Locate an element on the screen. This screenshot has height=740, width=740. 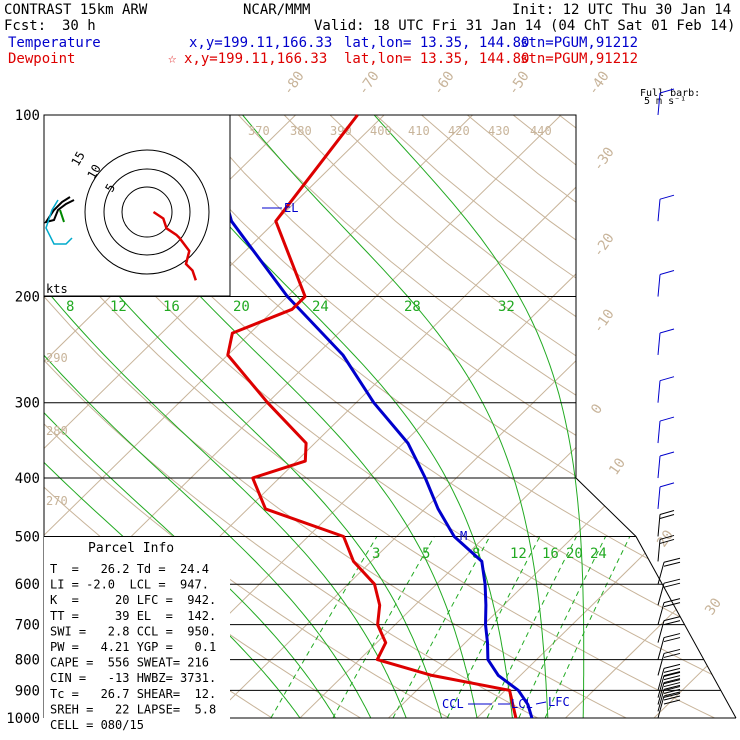
m-label: M is located at coordinates (463, 536).